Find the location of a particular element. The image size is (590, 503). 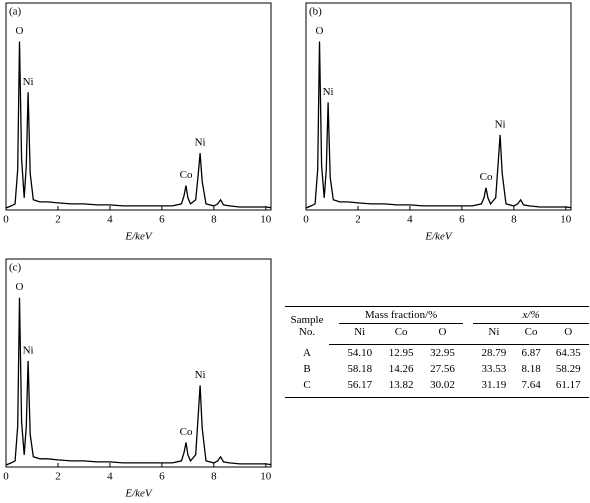

table-cell: 64.35 is located at coordinates (568, 353).